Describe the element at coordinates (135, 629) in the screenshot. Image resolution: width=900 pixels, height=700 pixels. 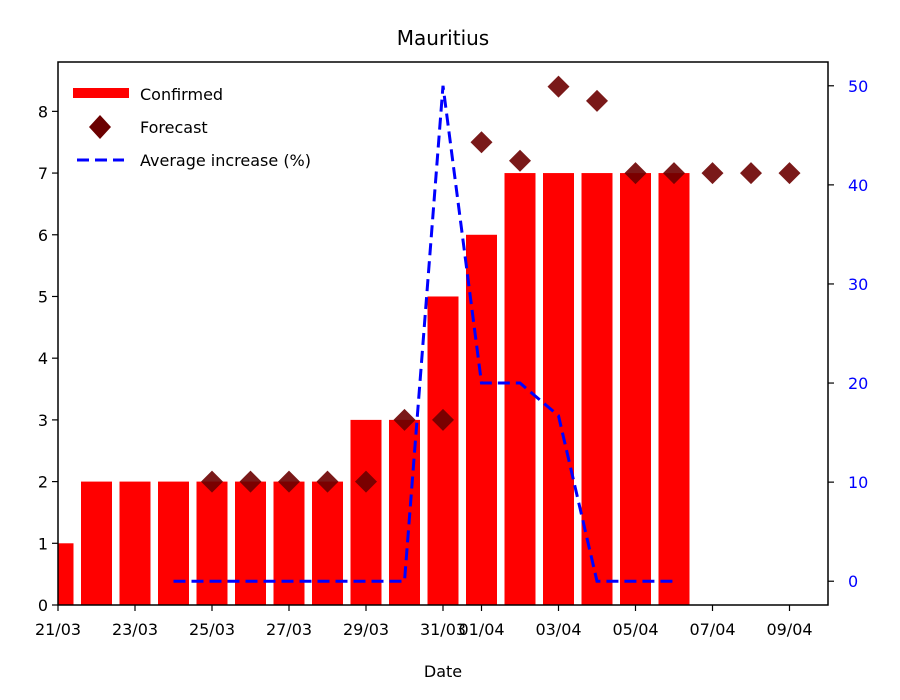
I see `x-tick-label: 23/03` at that location.